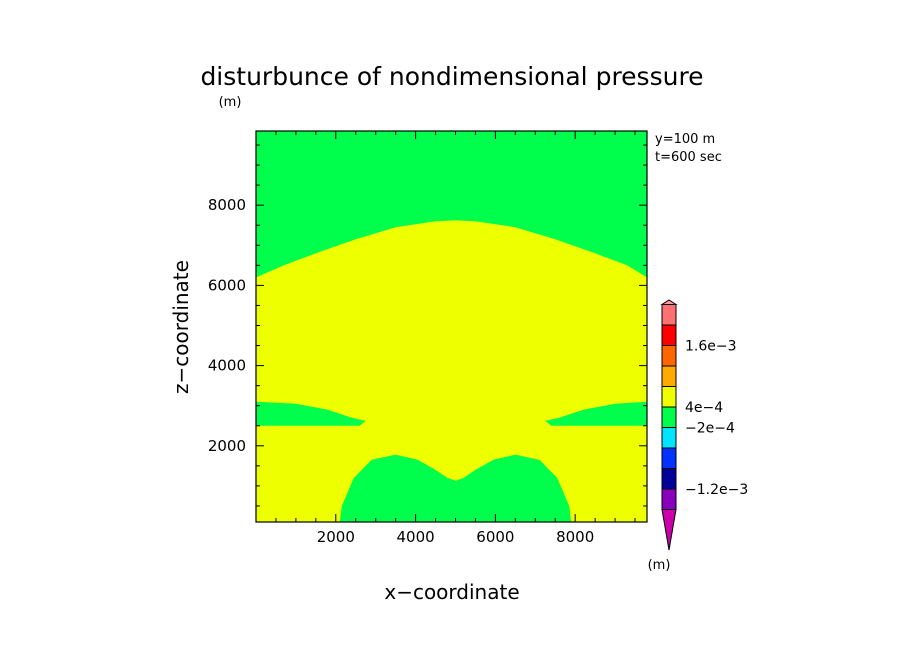 The height and width of the screenshot is (654, 904). I want to click on x-axis-title: x−coordinate, so click(451, 592).